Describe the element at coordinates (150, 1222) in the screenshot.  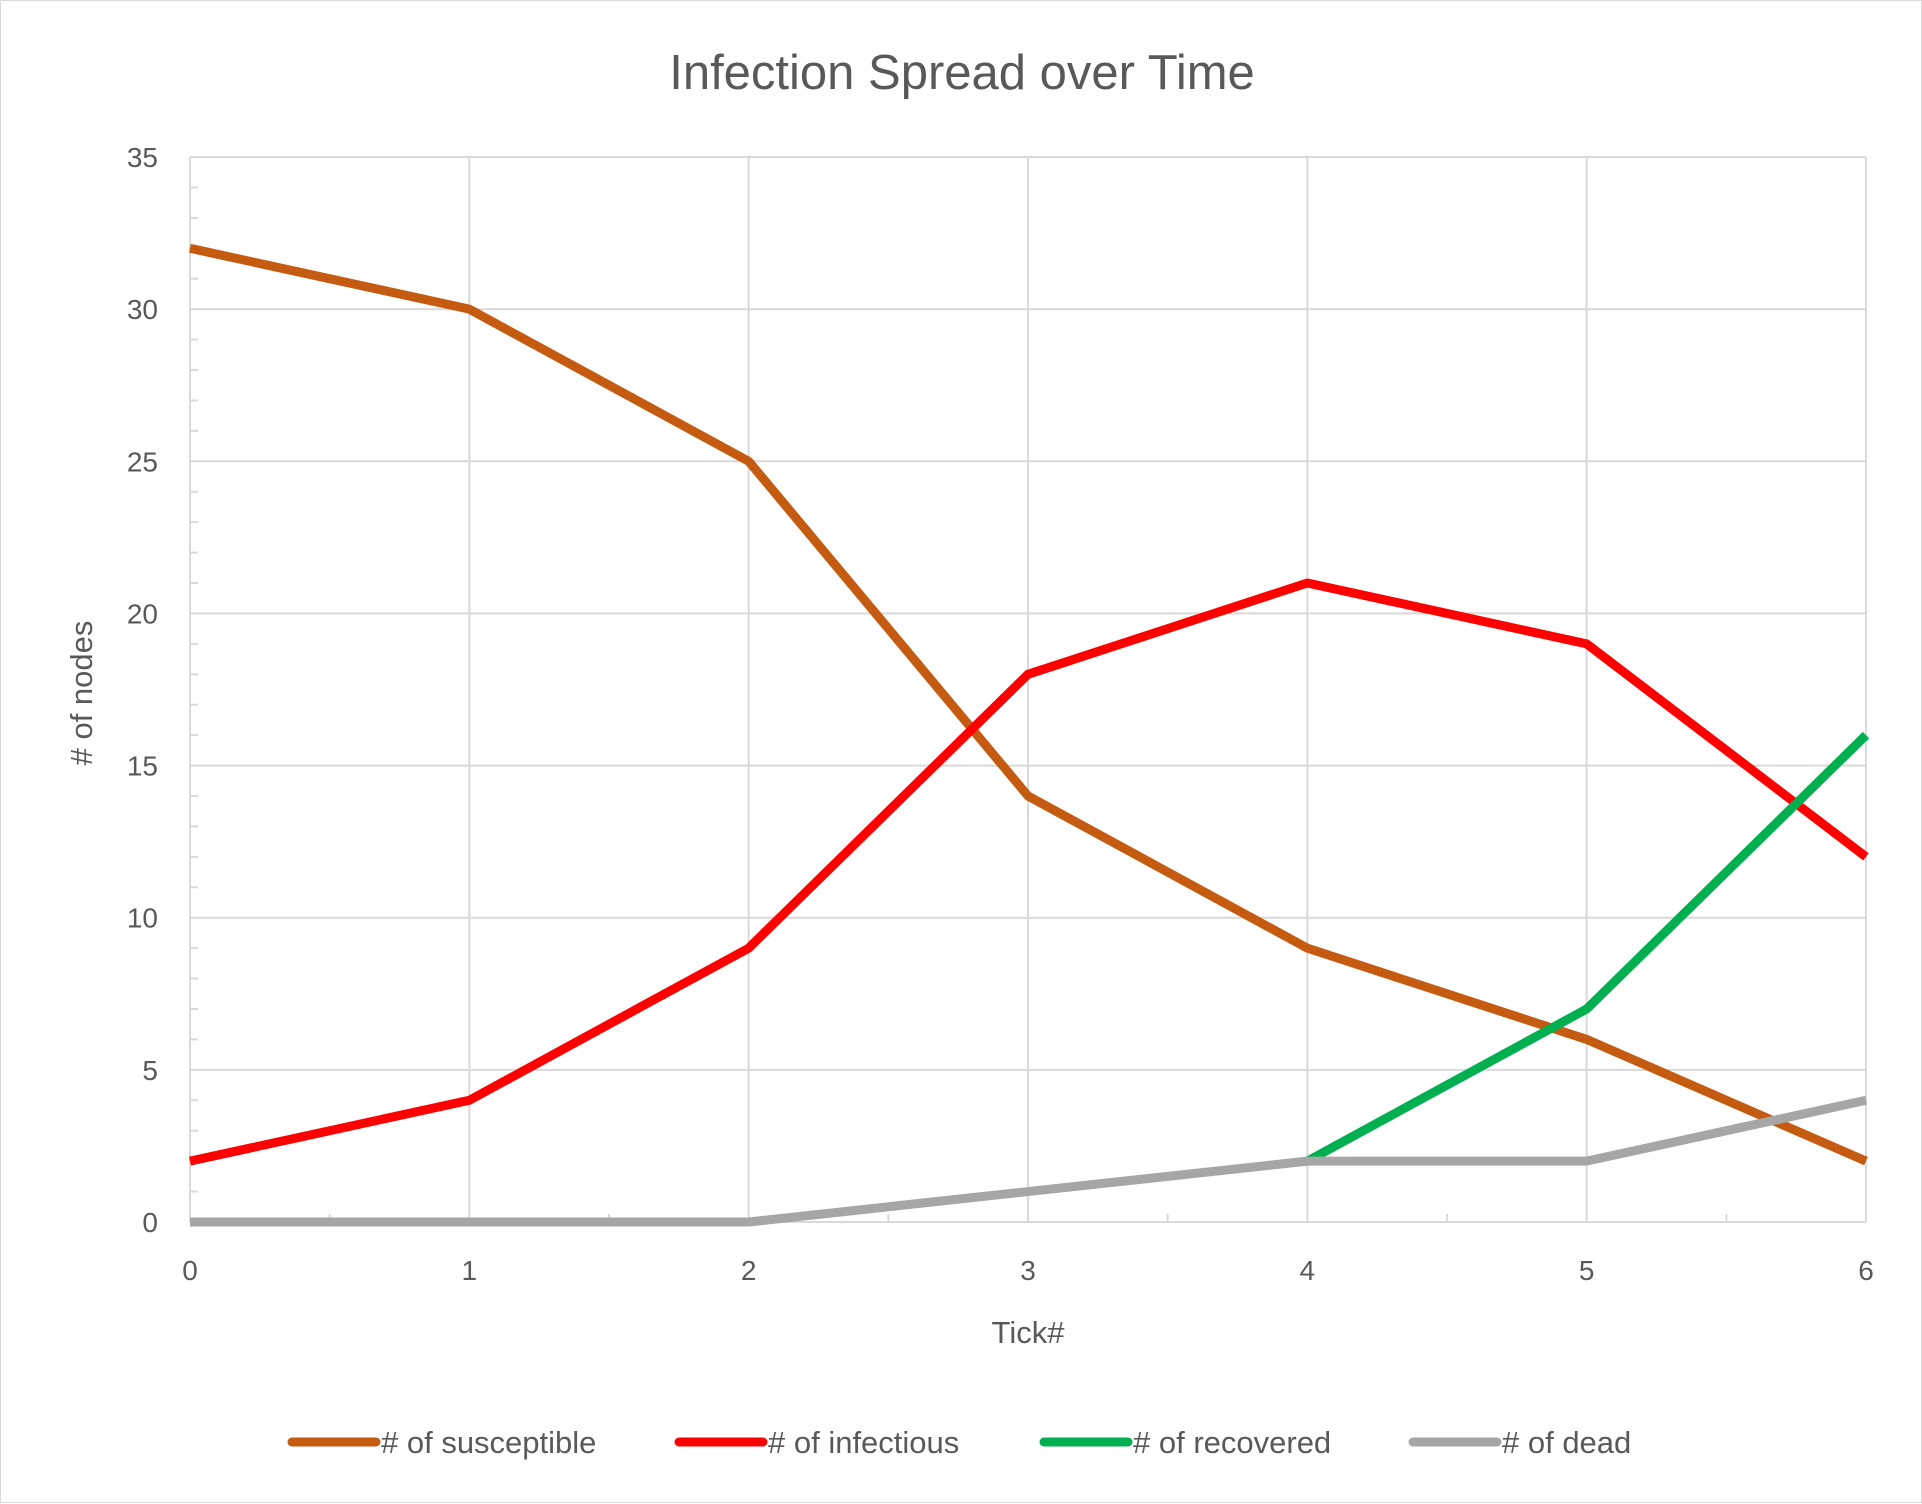
I see `y-tick-label: 0` at that location.